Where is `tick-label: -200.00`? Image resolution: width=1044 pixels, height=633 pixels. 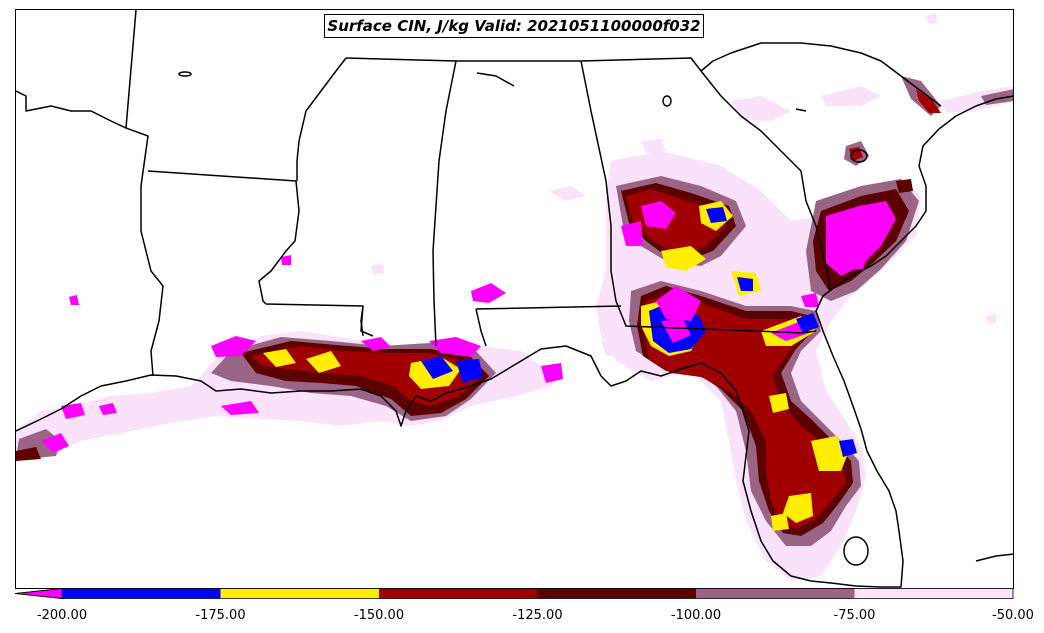
tick-label: -200.00 is located at coordinates (62, 615).